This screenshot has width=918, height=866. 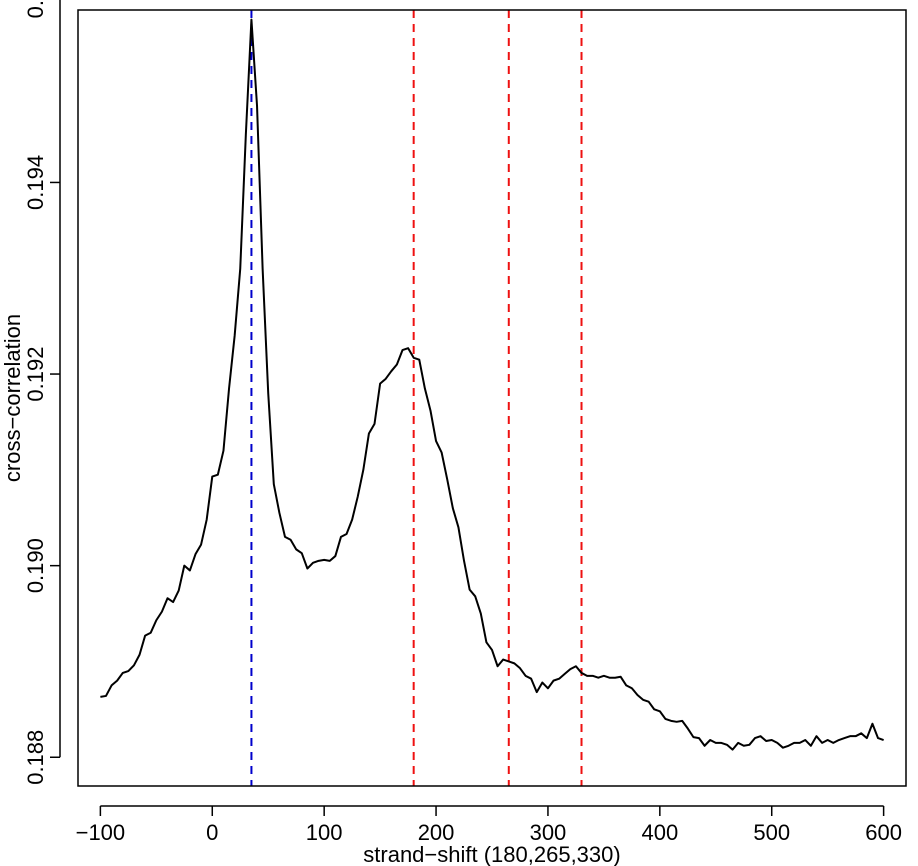 I want to click on x-axis-title: strand−shift (180,265,330), so click(x=491, y=854).